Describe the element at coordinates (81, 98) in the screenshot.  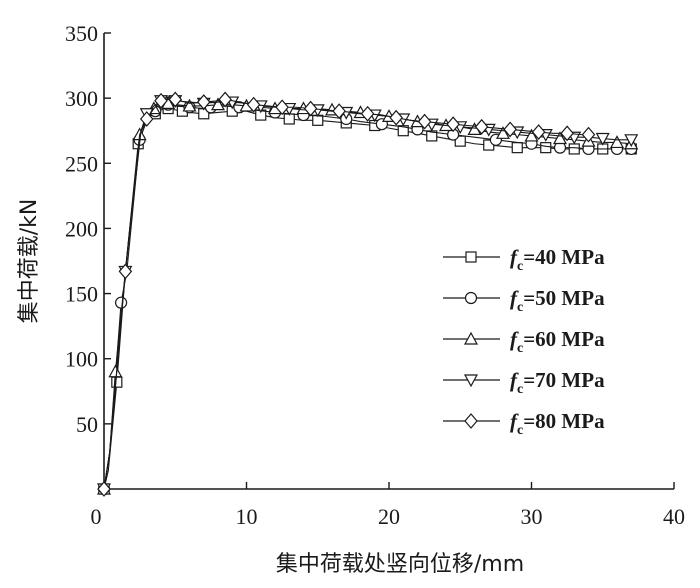
I see `y-tick-label: 300` at that location.